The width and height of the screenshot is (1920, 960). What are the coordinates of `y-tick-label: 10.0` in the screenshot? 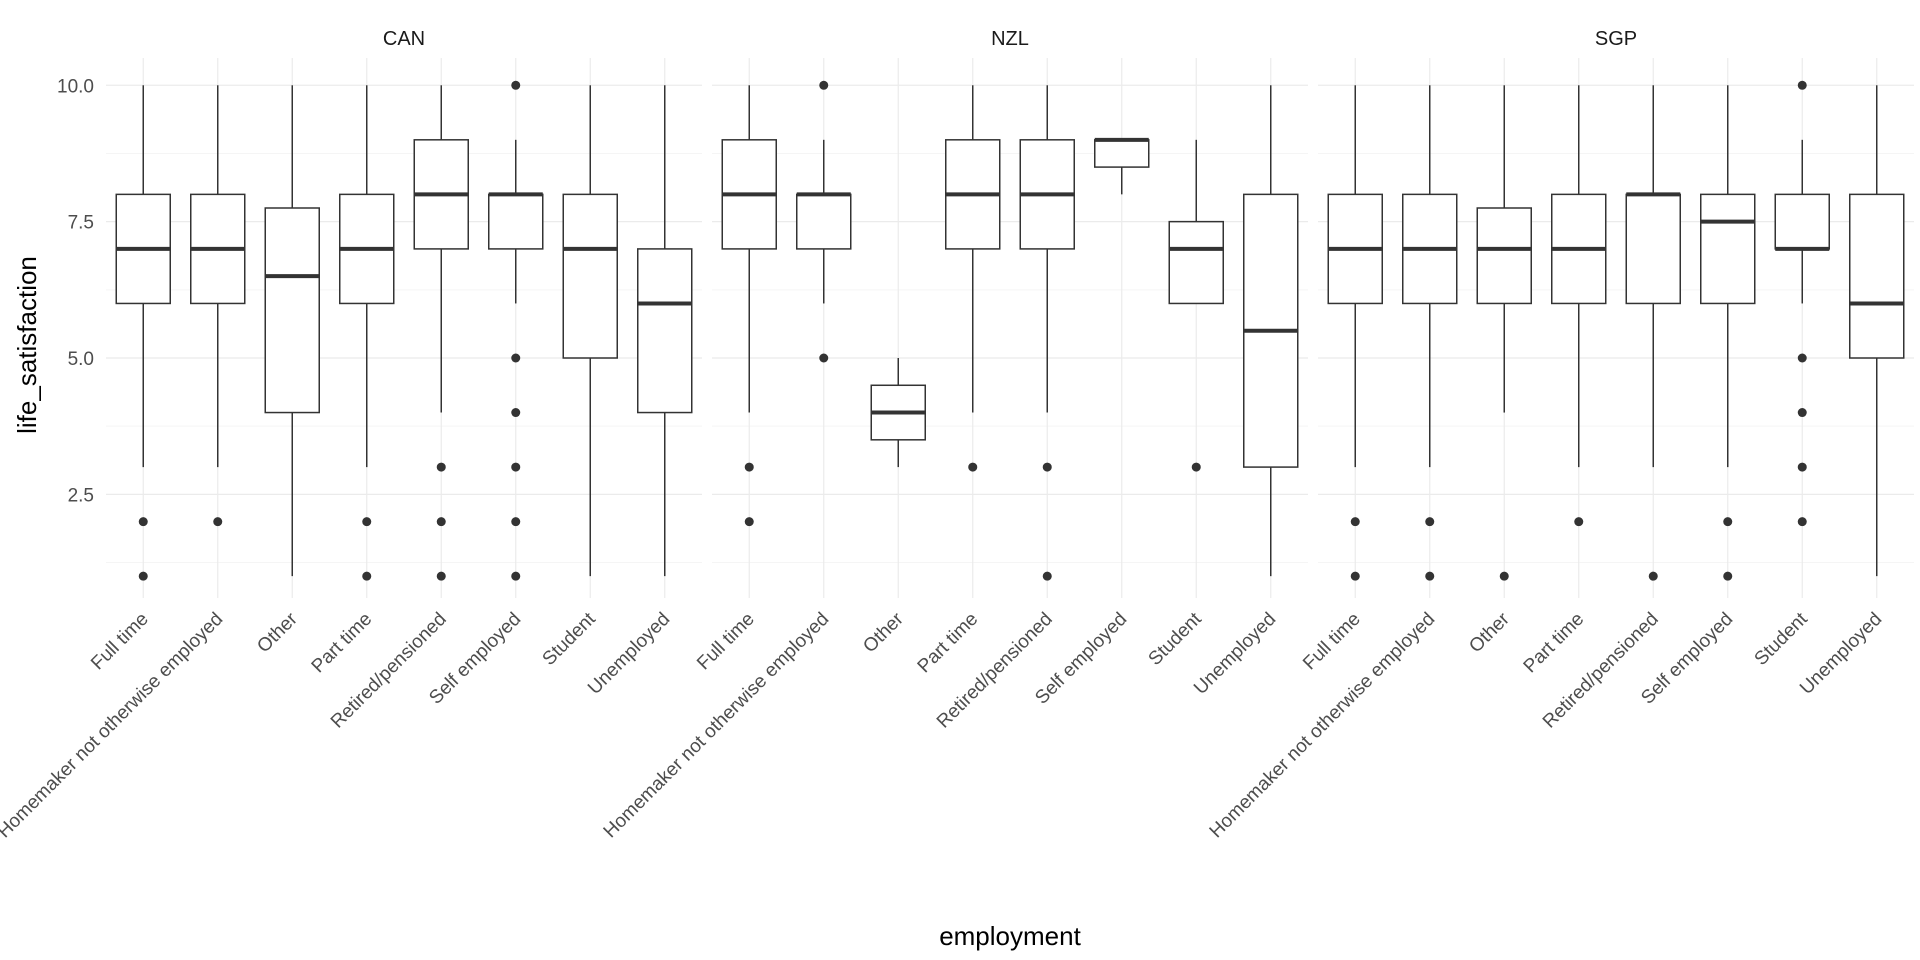 It's located at (75, 86).